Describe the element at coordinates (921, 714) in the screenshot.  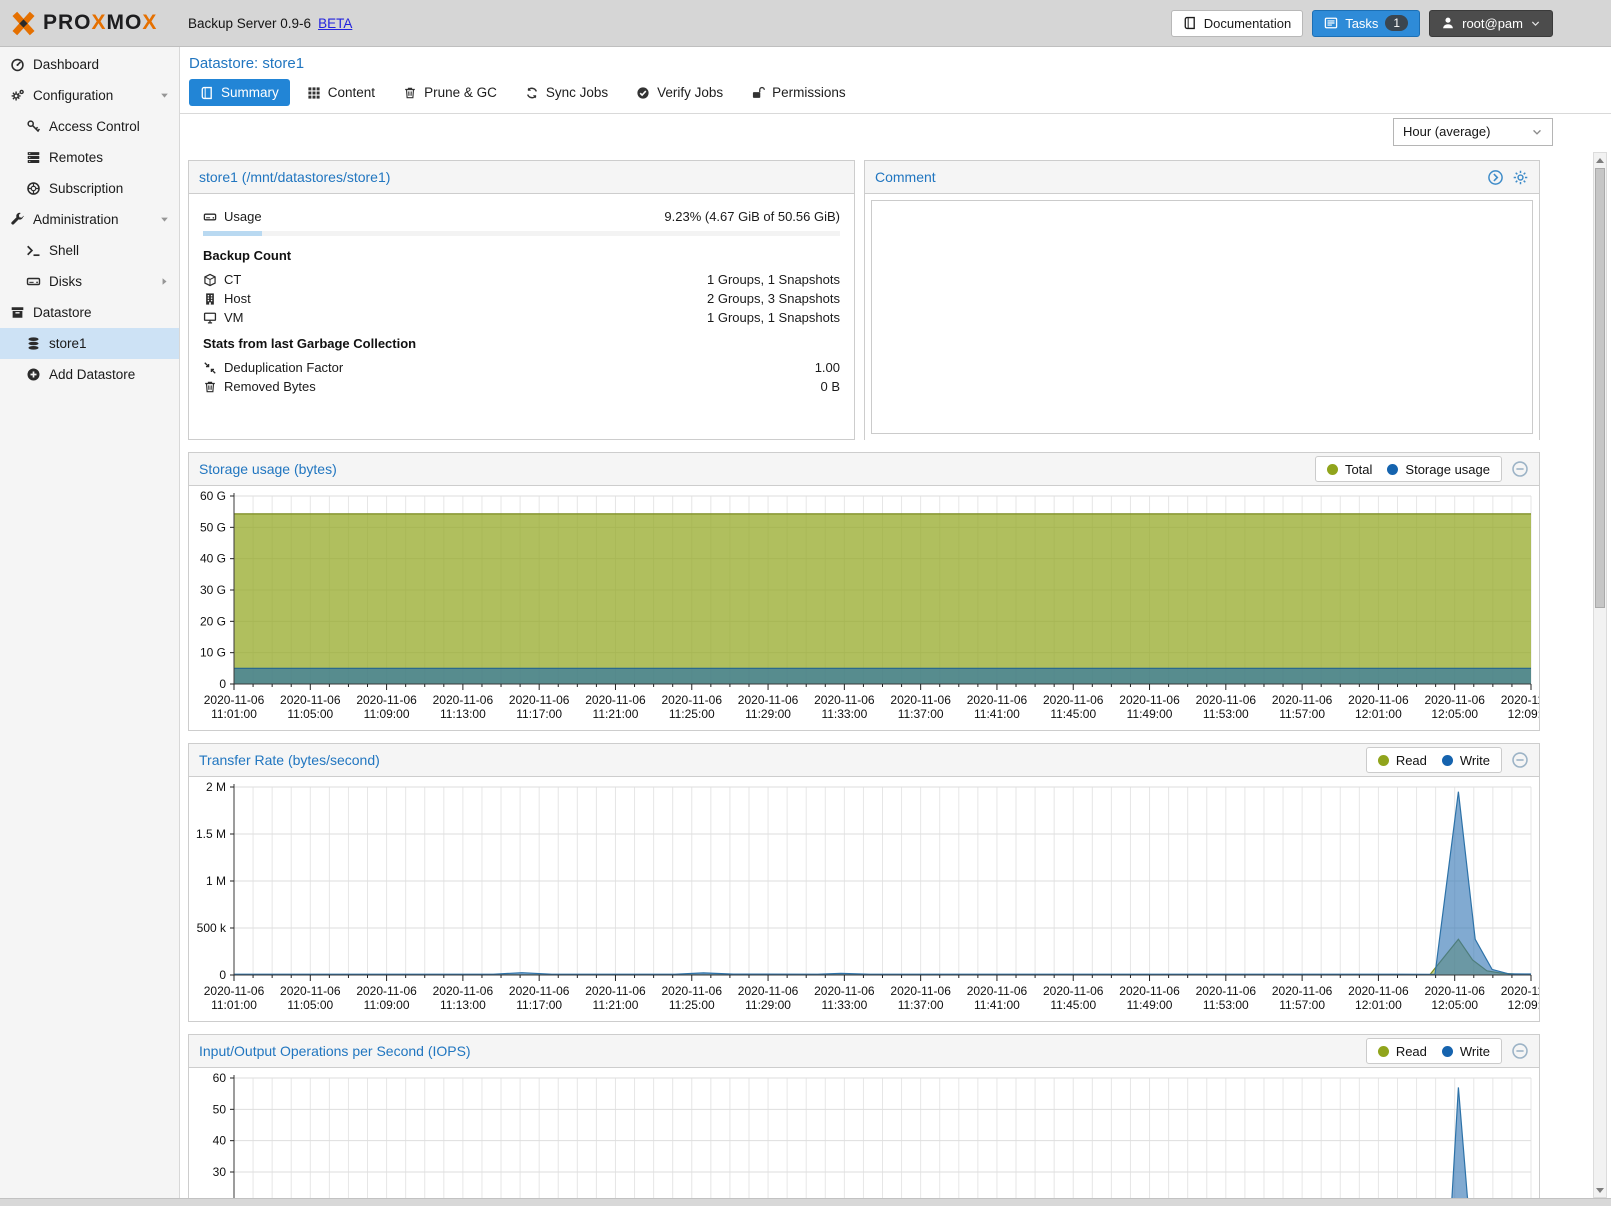
I see `svg-text: 11:37:00` at that location.